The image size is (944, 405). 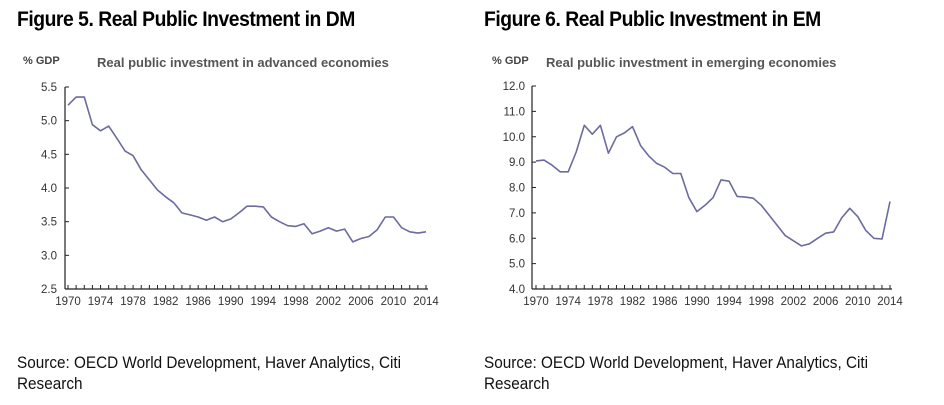 I want to click on y-tick-label: 4.5, so click(x=49, y=155).